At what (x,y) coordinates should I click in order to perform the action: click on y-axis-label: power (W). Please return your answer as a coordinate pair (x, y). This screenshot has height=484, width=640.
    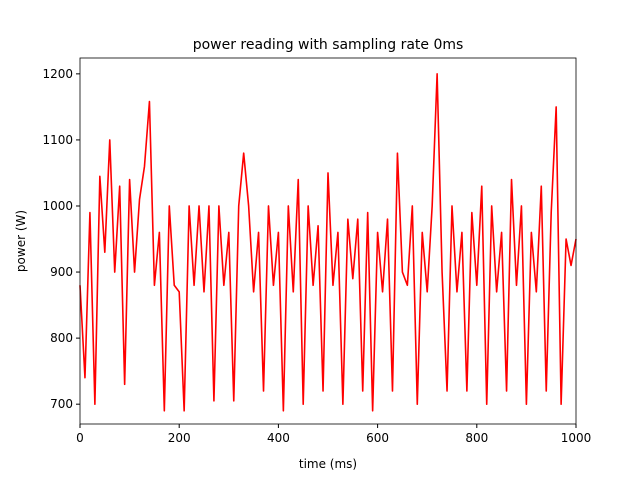
    Looking at the image, I should click on (21, 241).